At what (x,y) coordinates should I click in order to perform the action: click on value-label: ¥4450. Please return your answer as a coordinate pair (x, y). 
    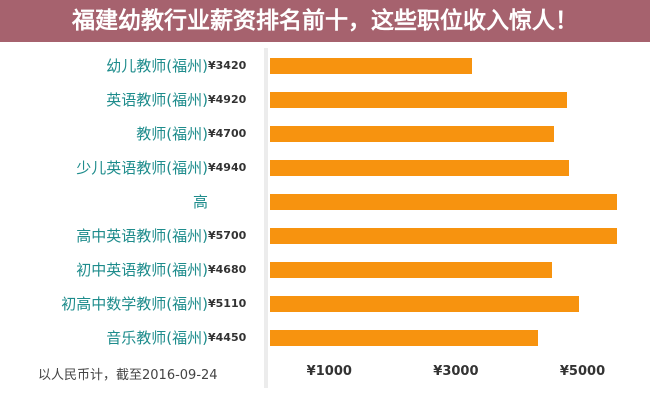
    Looking at the image, I should click on (227, 337).